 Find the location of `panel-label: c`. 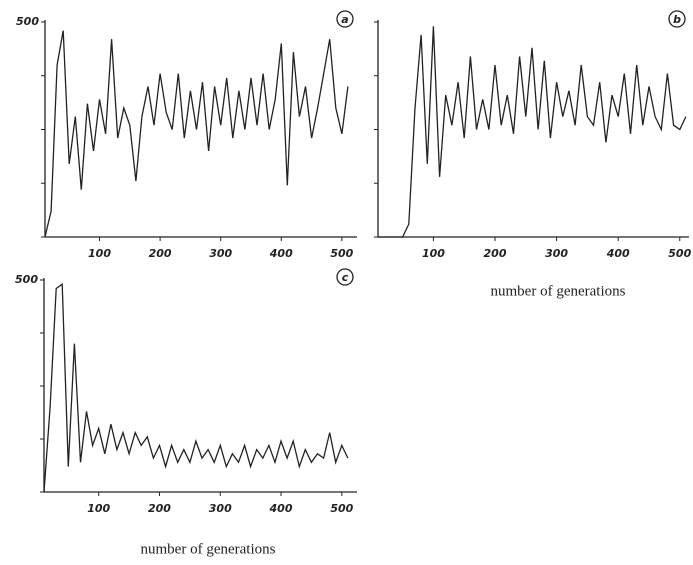

panel-label: c is located at coordinates (345, 277).